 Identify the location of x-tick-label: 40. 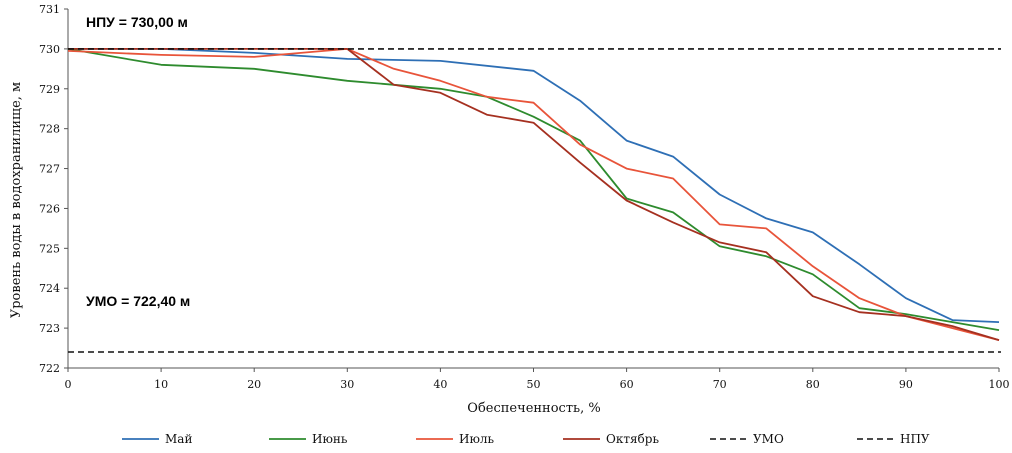
(440, 384).